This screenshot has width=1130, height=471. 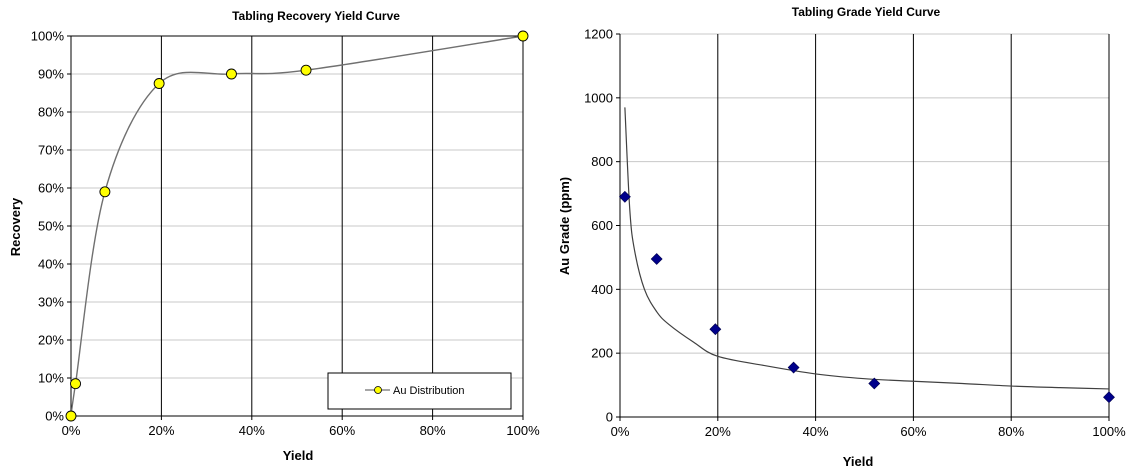 I want to click on legend: Au Distribution, so click(x=419, y=391).